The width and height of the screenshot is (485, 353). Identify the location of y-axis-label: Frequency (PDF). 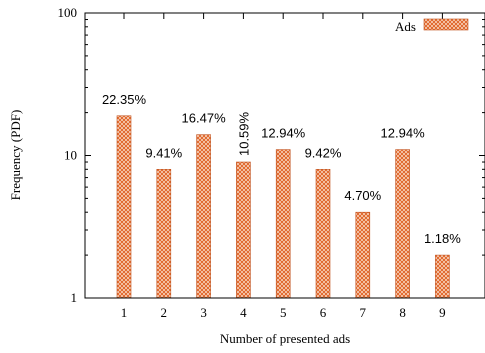
(15, 155).